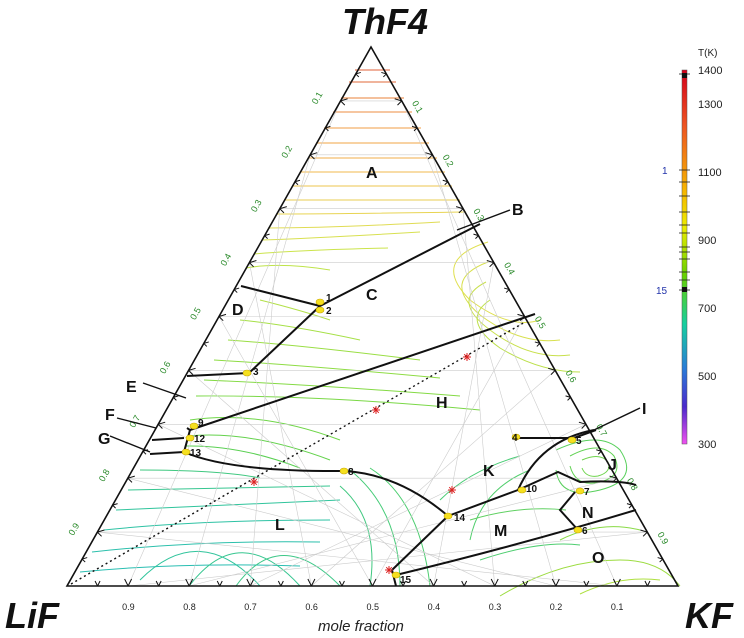  Describe the element at coordinates (351, 472) in the screenshot. I see `invariant-point-label-8: 8` at that location.